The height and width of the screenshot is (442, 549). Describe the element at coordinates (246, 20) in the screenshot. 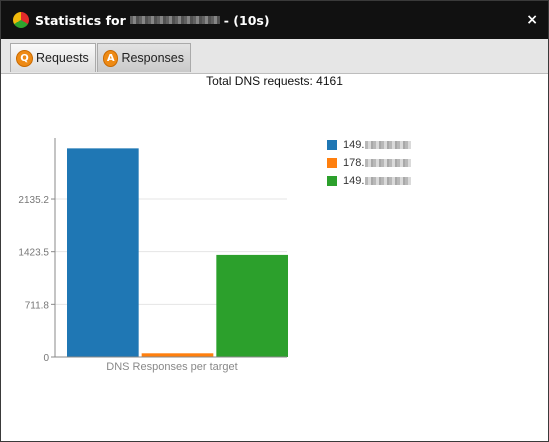

I see `title-suffix: - (10s)` at that location.